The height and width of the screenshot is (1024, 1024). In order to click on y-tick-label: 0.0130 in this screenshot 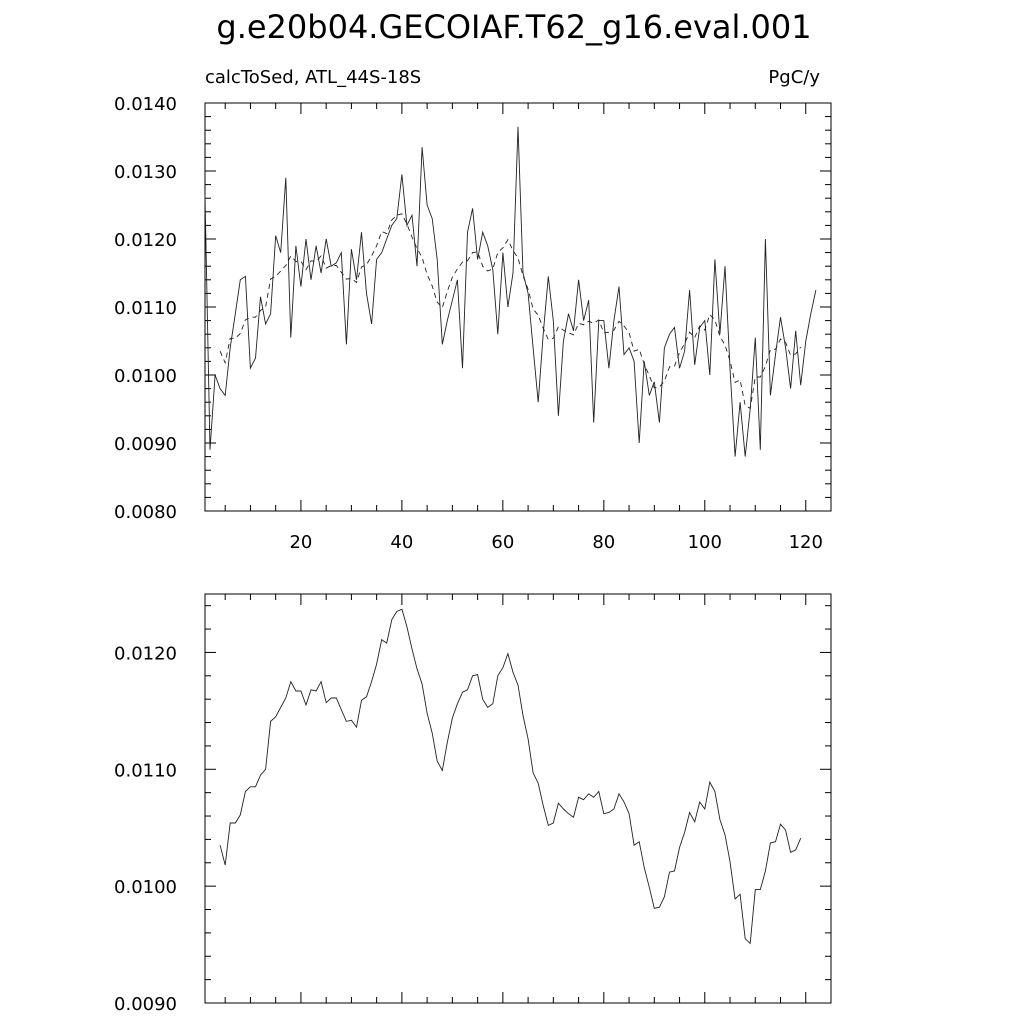, I will do `click(145, 172)`.